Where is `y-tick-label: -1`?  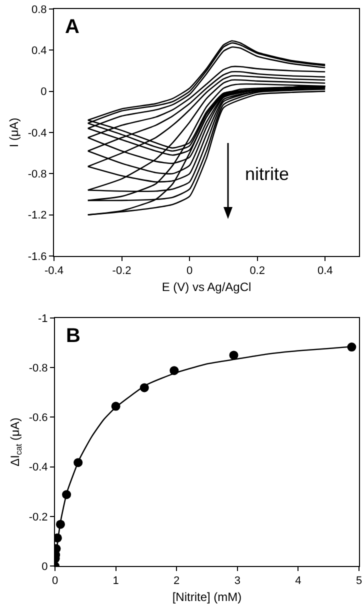 y-tick-label: -1 is located at coordinates (43, 318).